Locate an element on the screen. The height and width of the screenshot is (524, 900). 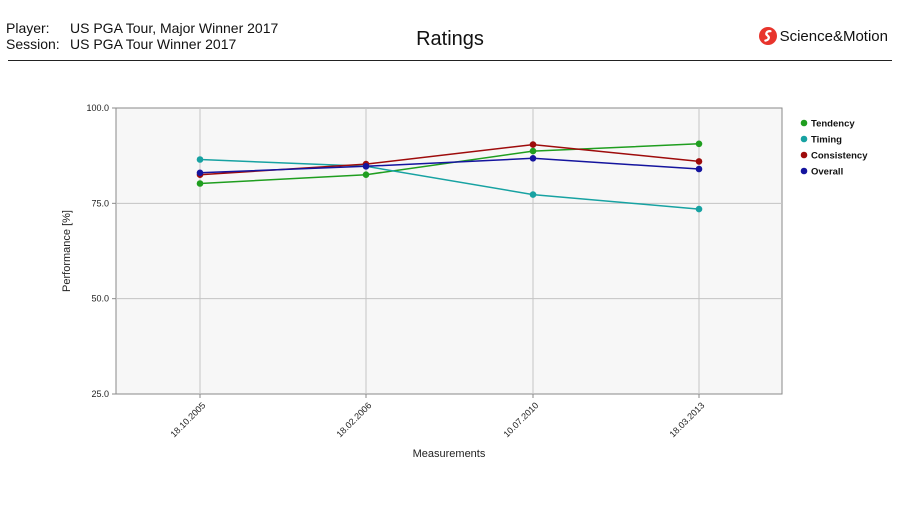
session-label: Session: is located at coordinates (33, 44).